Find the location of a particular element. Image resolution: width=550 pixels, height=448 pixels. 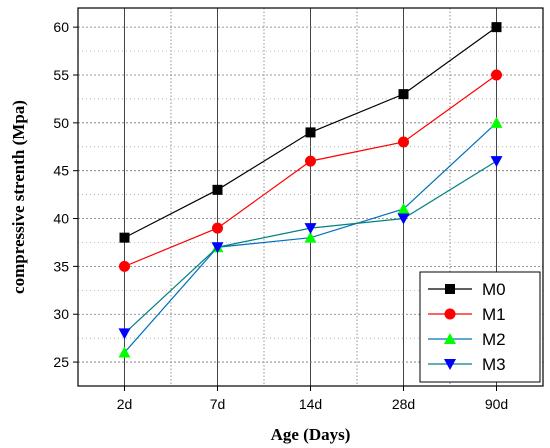

y-tick-label: 55 is located at coordinates (61, 75).